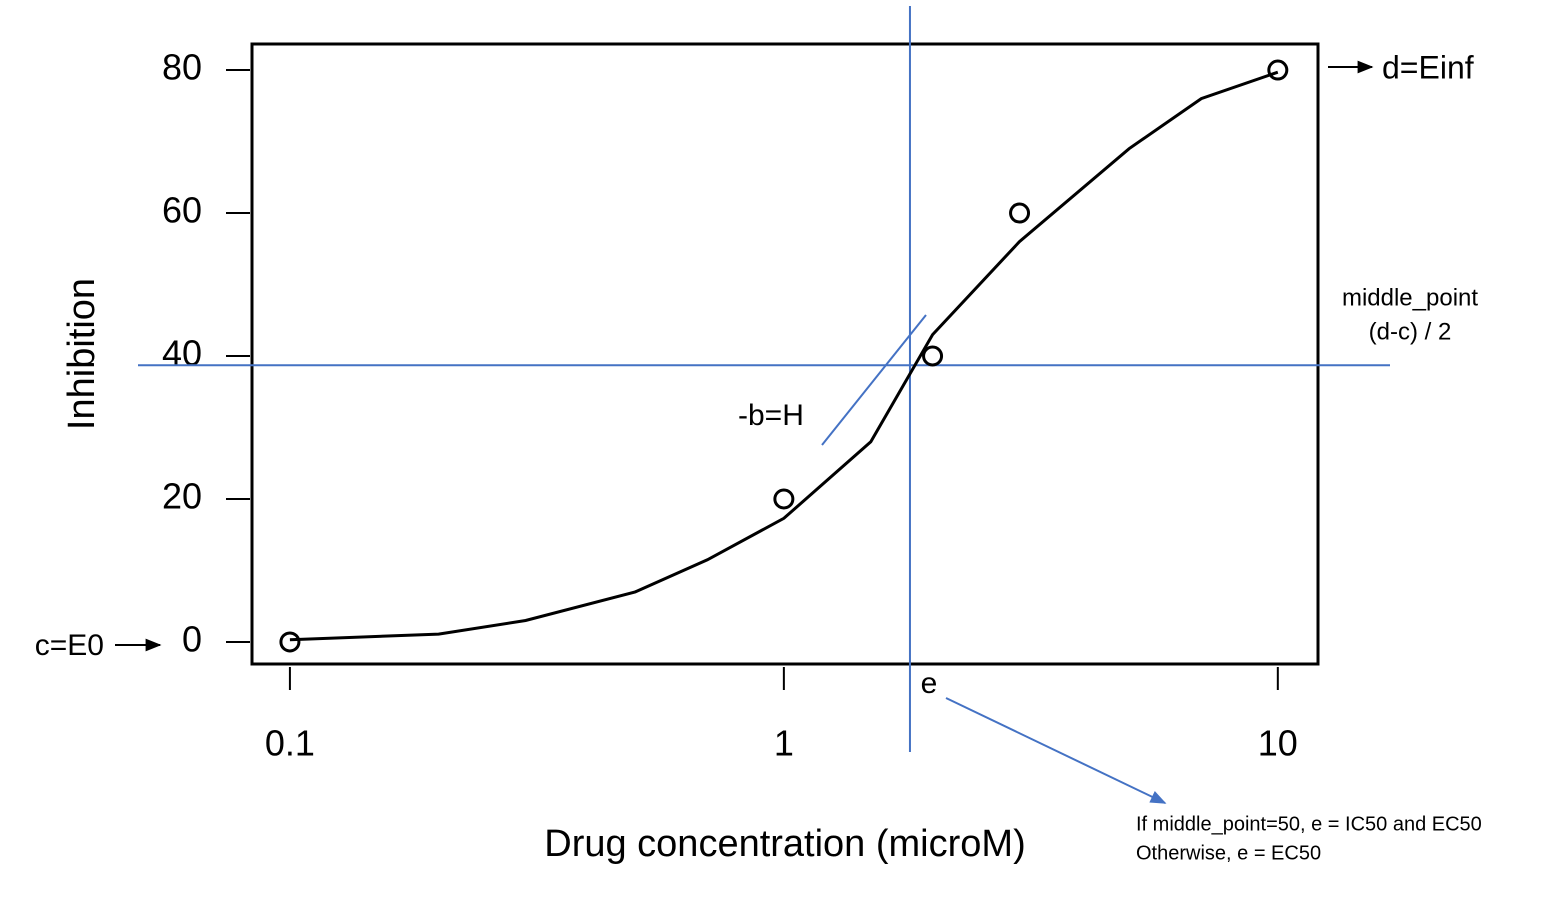 The width and height of the screenshot is (1564, 904). Describe the element at coordinates (1410, 297) in the screenshot. I see `annotation: middle_point` at that location.